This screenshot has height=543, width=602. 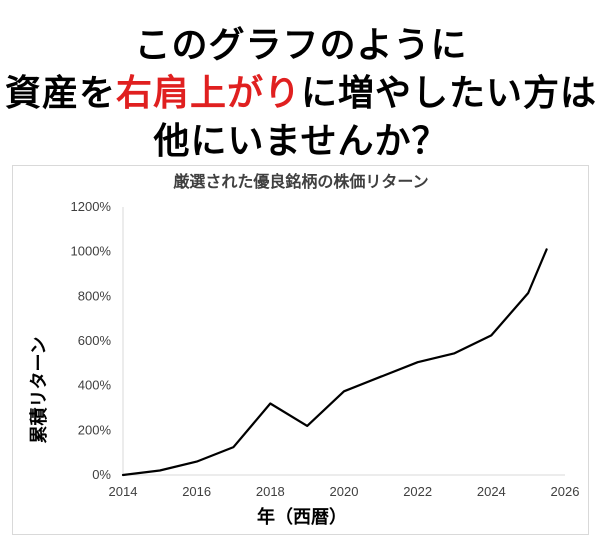 What do you see at coordinates (91, 206) in the screenshot?
I see `y-tick-label: 1200%` at bounding box center [91, 206].